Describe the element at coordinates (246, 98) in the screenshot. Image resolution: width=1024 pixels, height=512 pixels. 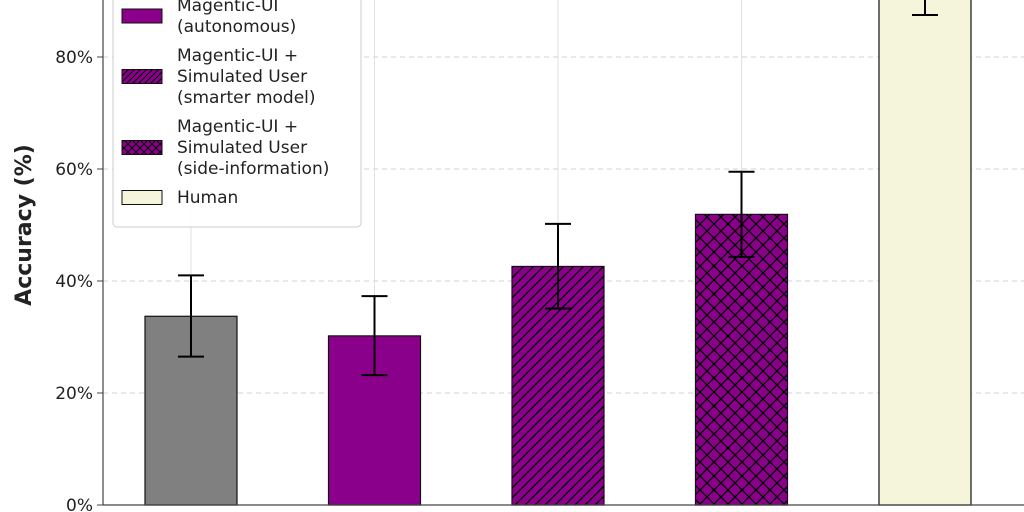
I see `legend-label: (smarter model)` at that location.